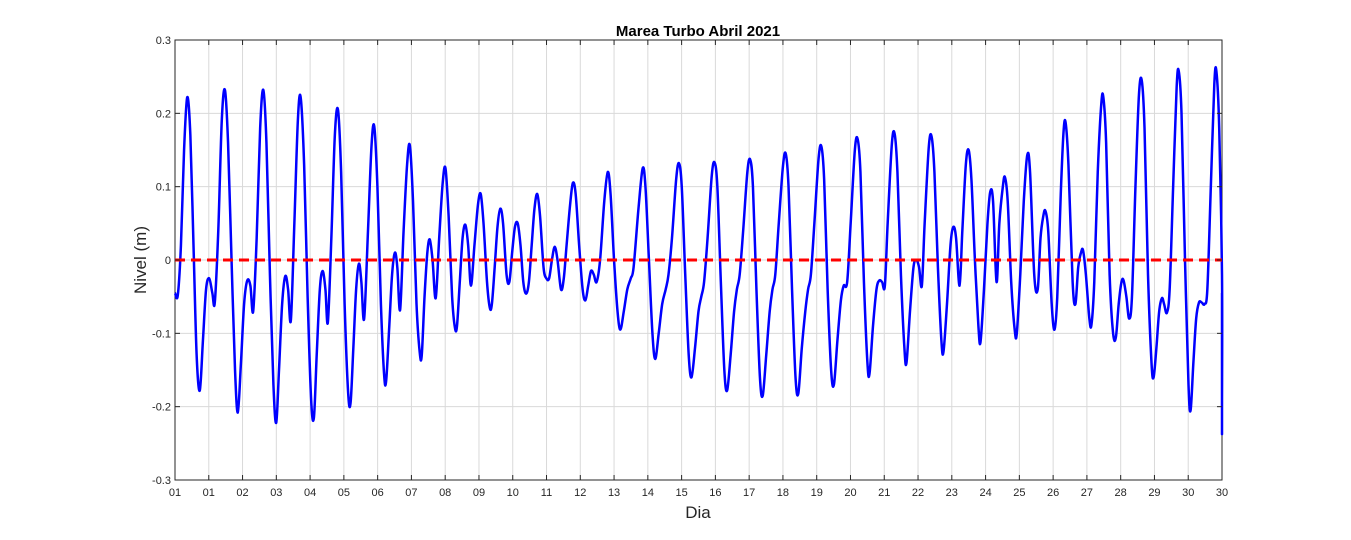 Image resolution: width=1351 pixels, height=540 pixels. Describe the element at coordinates (168, 261) in the screenshot. I see `y-tick-label: 0` at that location.